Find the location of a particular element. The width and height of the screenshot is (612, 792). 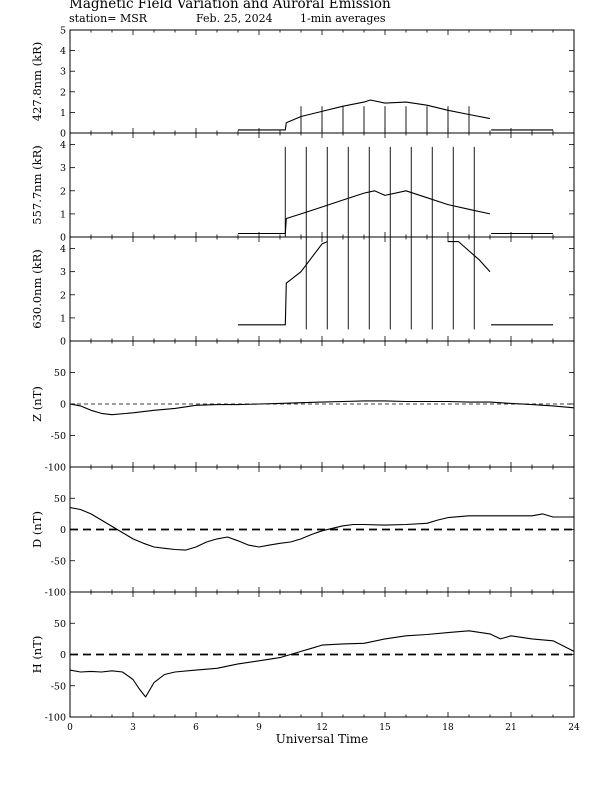

y-axis-label: Z (nT) is located at coordinates (37, 404).